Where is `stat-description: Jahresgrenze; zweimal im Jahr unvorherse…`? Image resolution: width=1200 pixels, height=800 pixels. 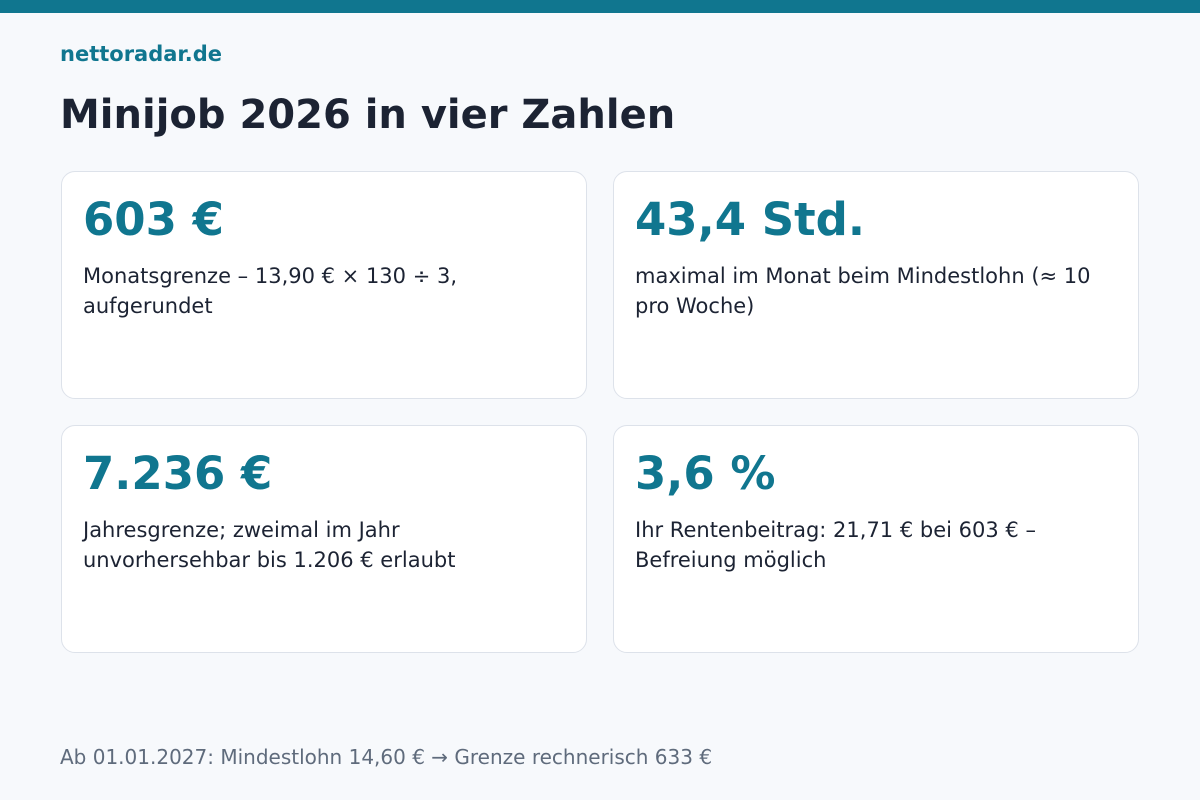
stat-description: Jahresgrenze; zweimal im Jahr unvorherse… is located at coordinates (269, 545).